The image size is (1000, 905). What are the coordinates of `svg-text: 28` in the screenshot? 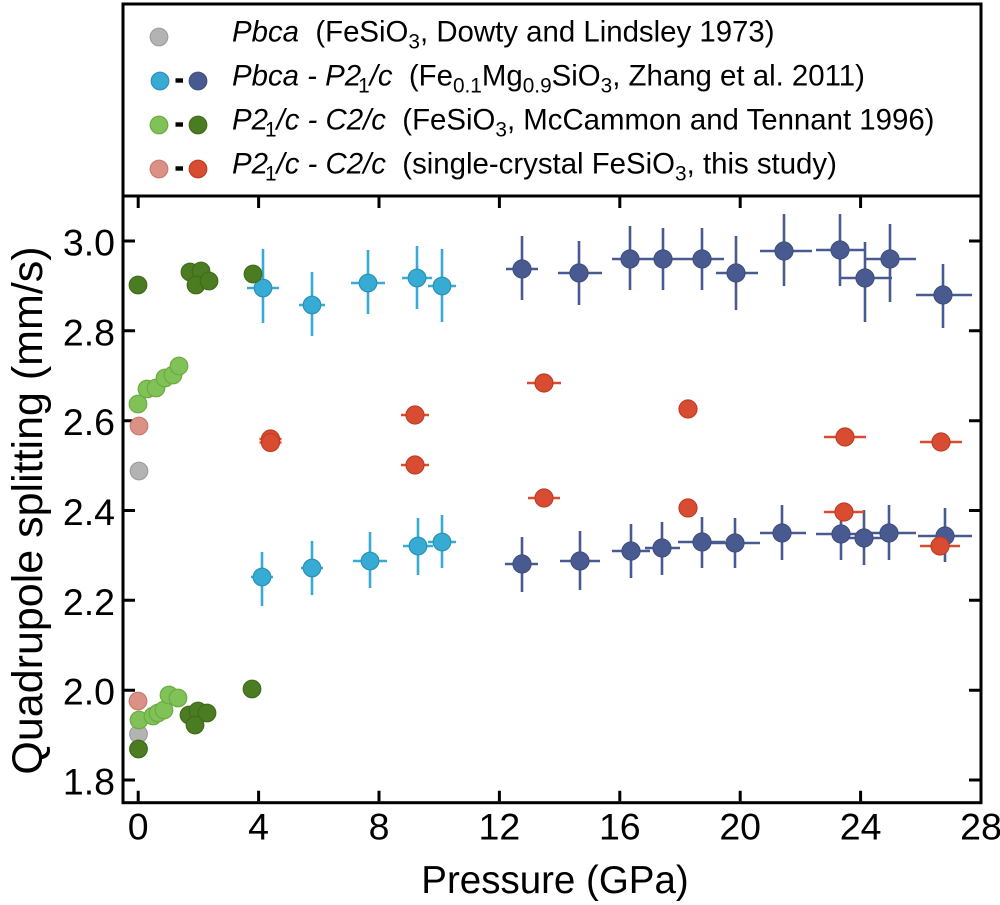 It's located at (980, 827).